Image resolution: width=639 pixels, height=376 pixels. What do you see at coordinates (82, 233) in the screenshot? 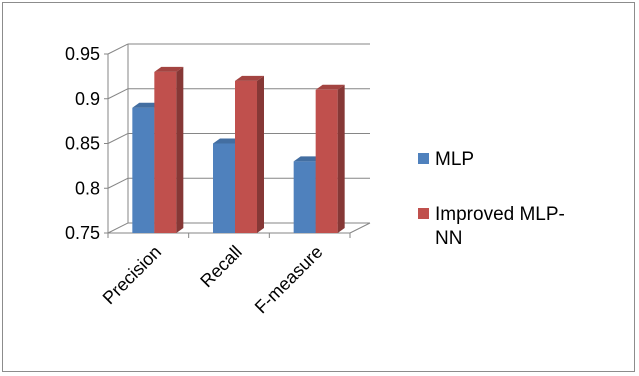
I see `y-tick-label: 0.75` at bounding box center [82, 233].